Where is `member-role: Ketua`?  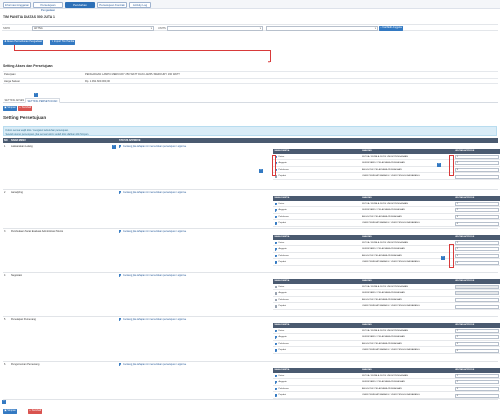 member-role: Ketua is located at coordinates (281, 286).